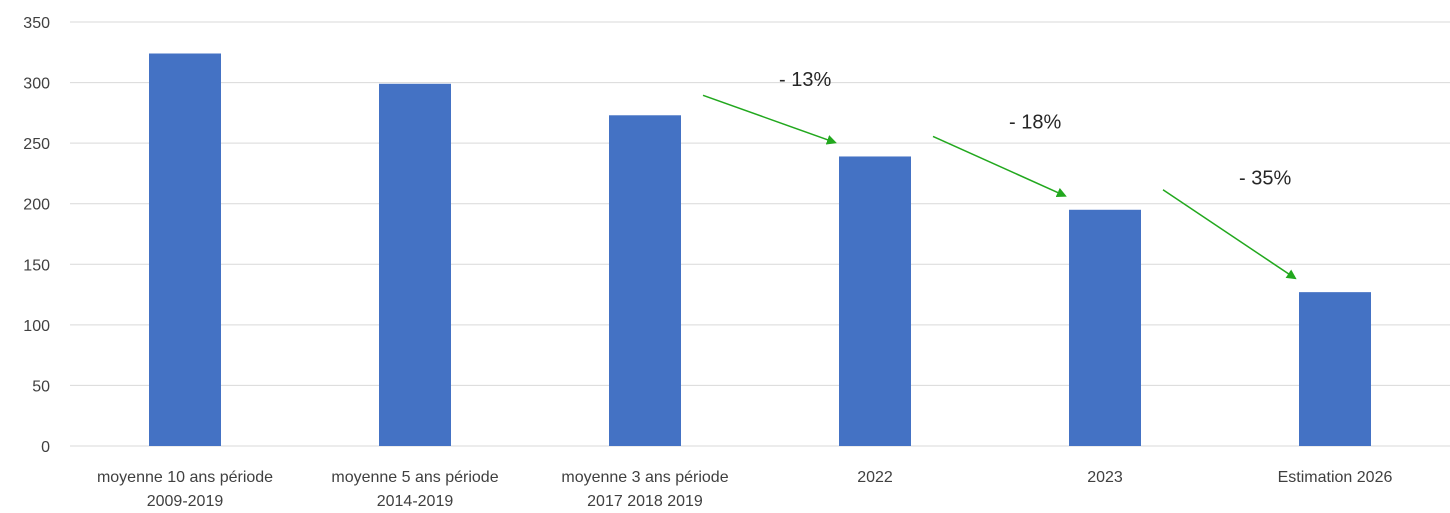 This screenshot has width=1450, height=513. What do you see at coordinates (36, 23) in the screenshot?
I see `y-tick-label: 350` at bounding box center [36, 23].